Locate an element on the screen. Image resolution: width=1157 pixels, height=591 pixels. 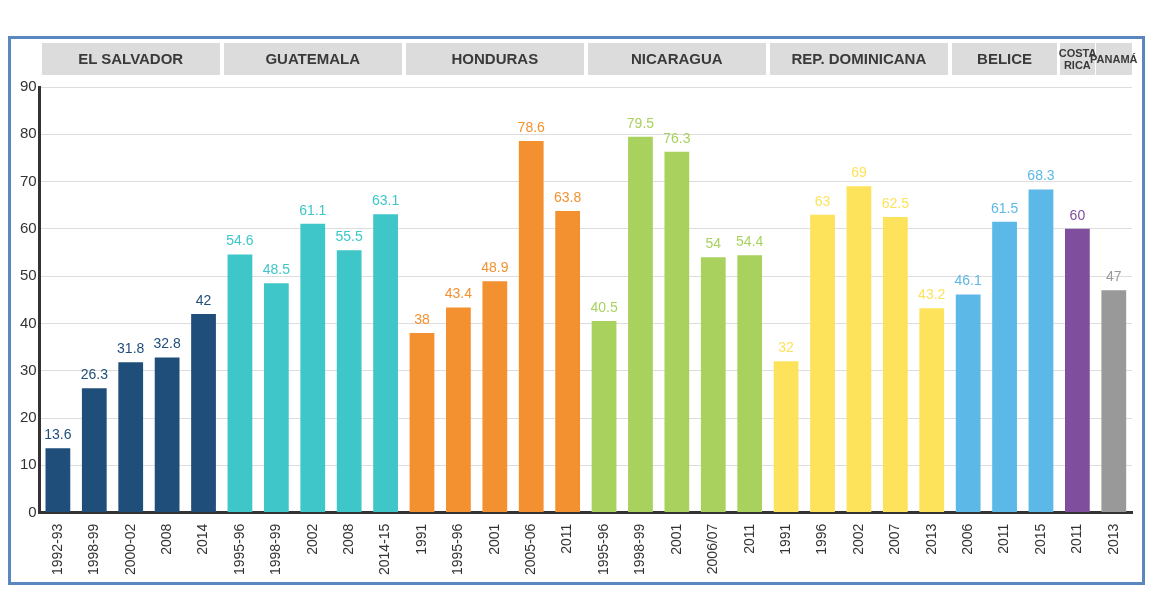
y-tick-label: 60 is located at coordinates (28, 228).